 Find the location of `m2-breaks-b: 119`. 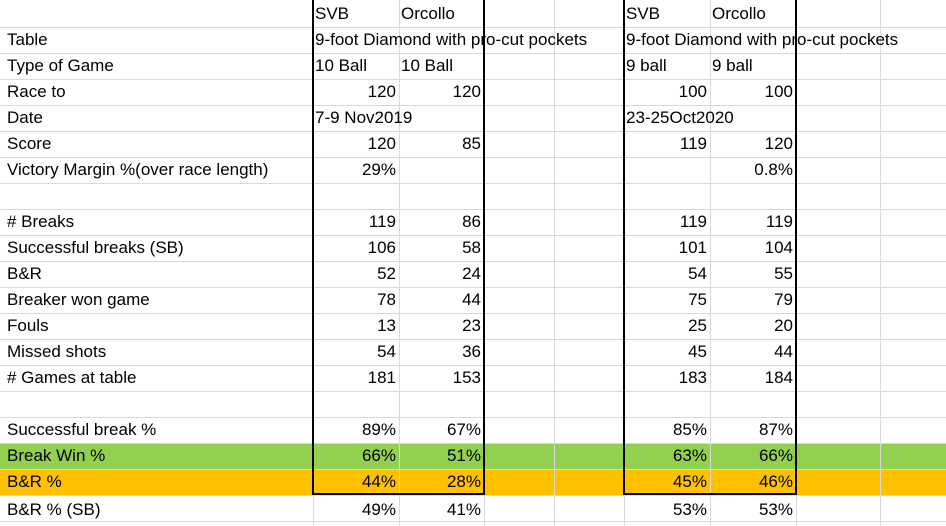

m2-breaks-b: 119 is located at coordinates (779, 221).